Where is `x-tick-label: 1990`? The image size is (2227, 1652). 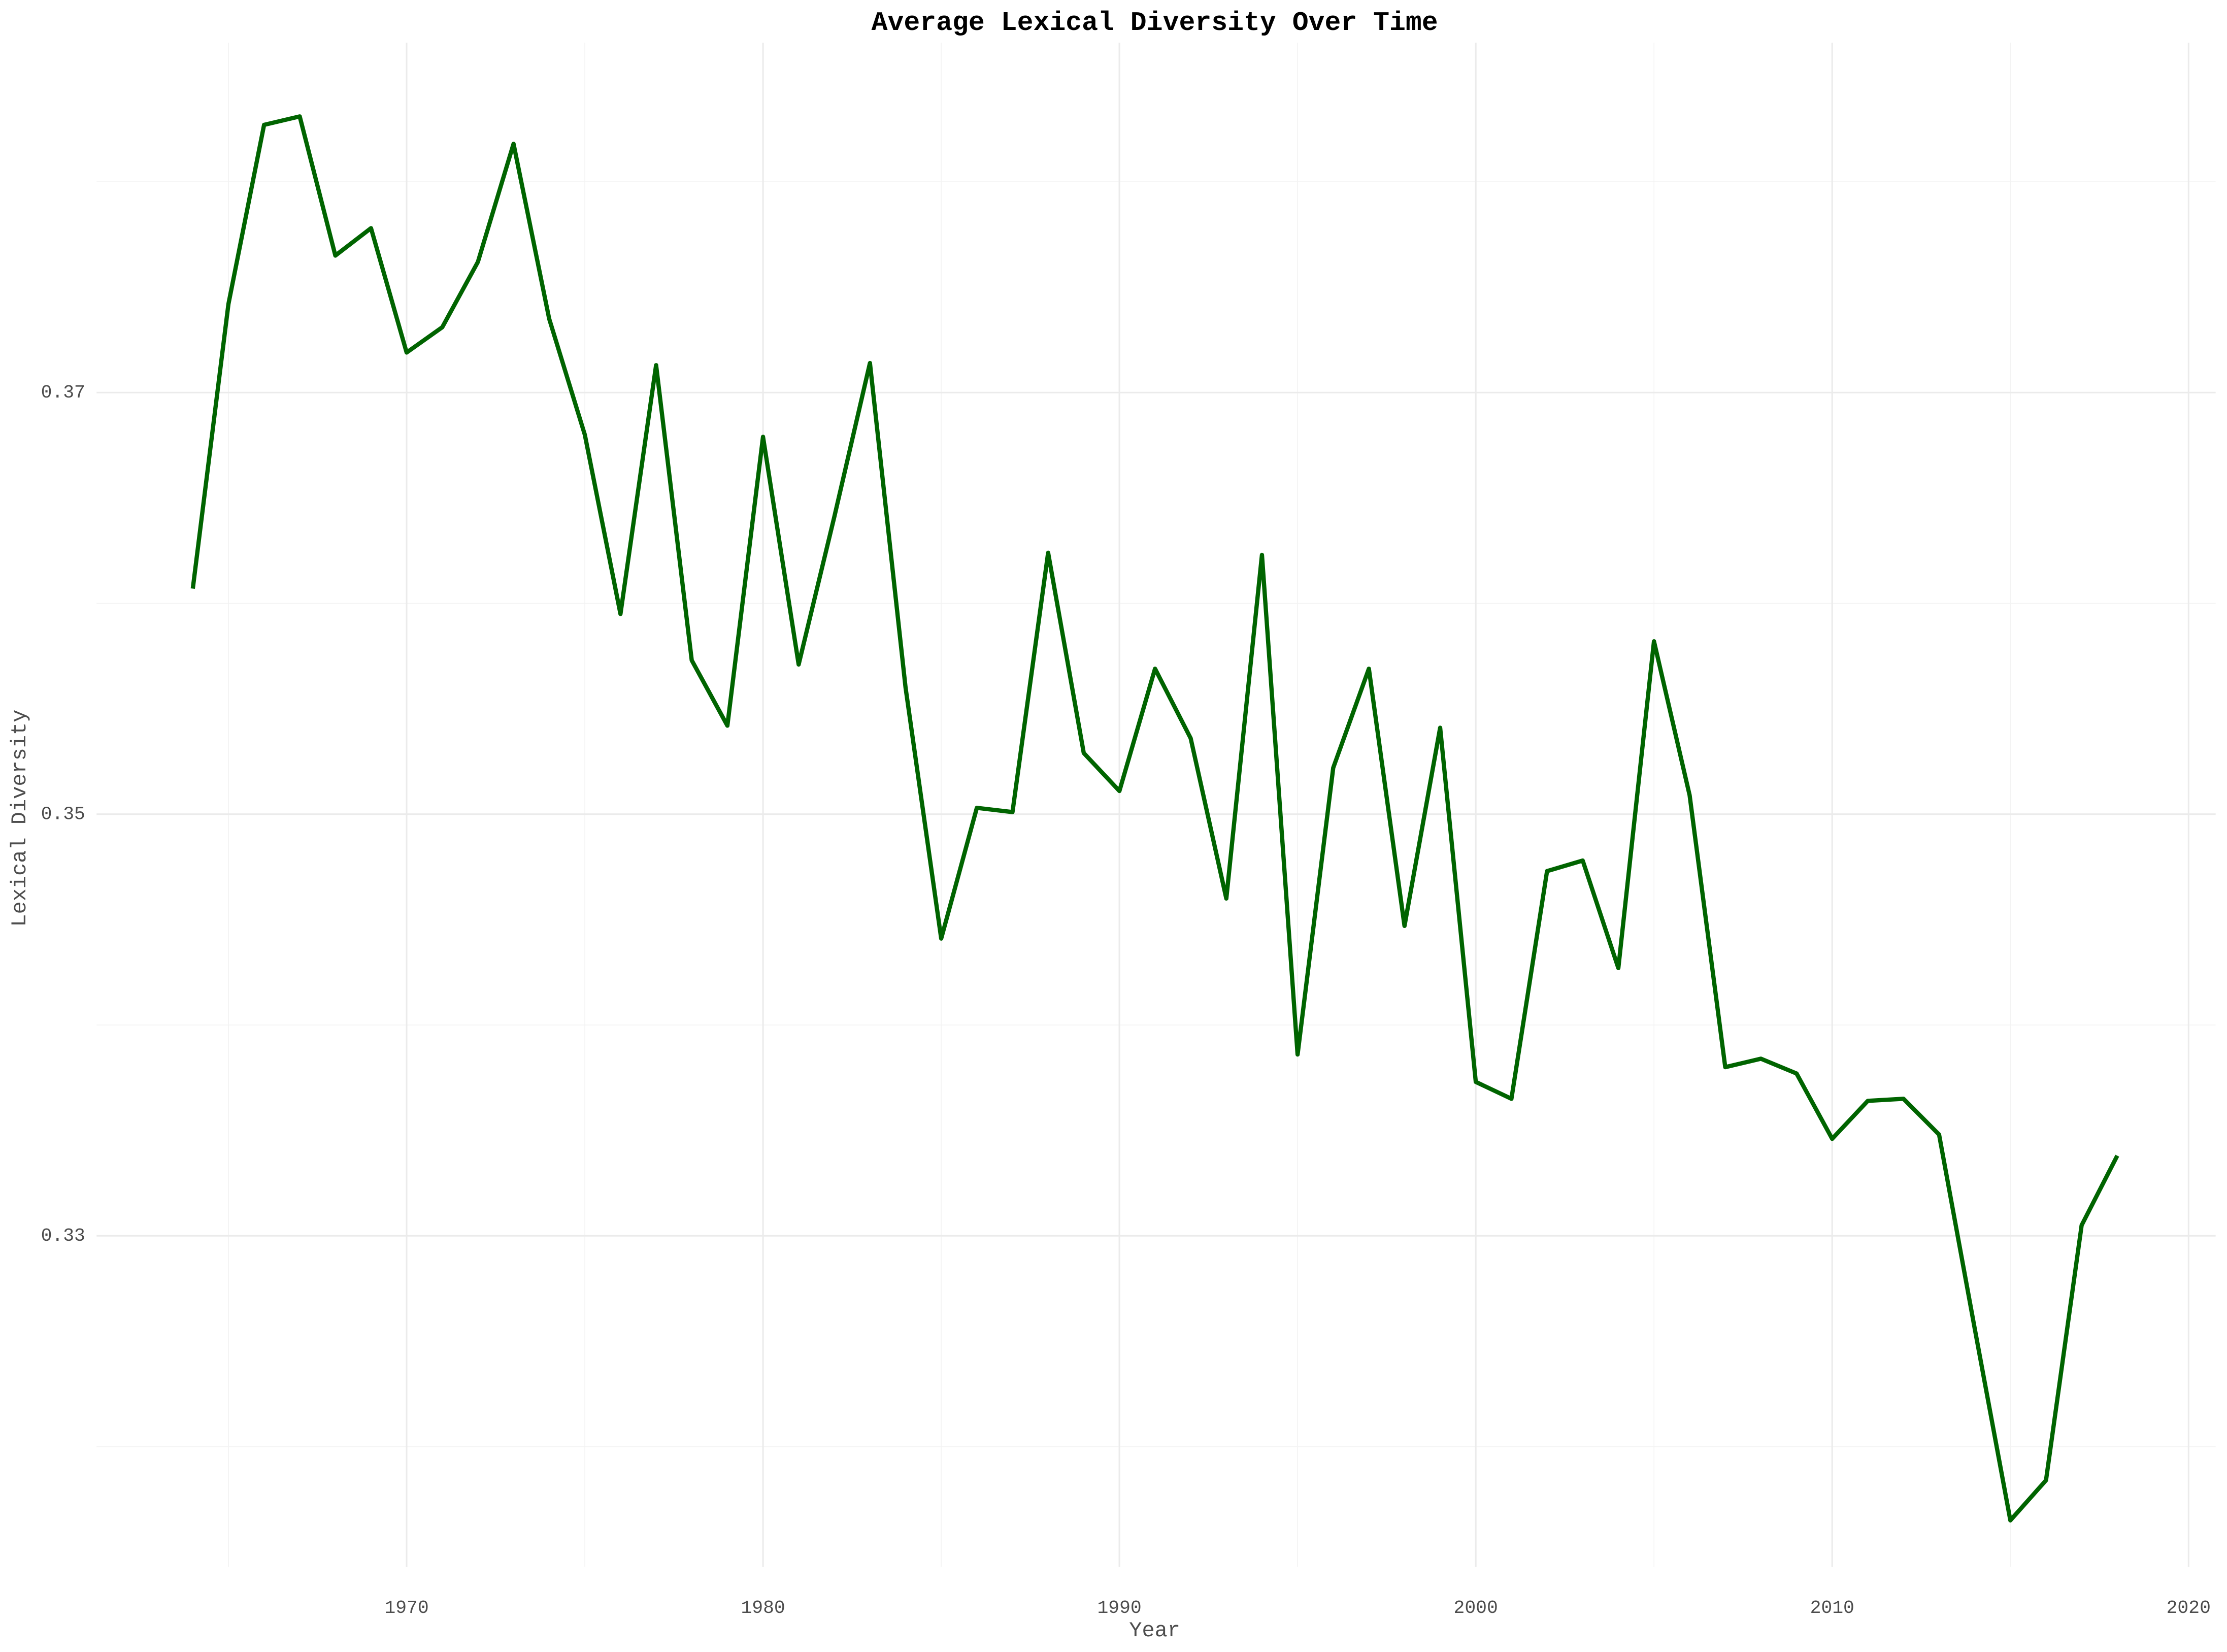 x-tick-label: 1990 is located at coordinates (1119, 1608).